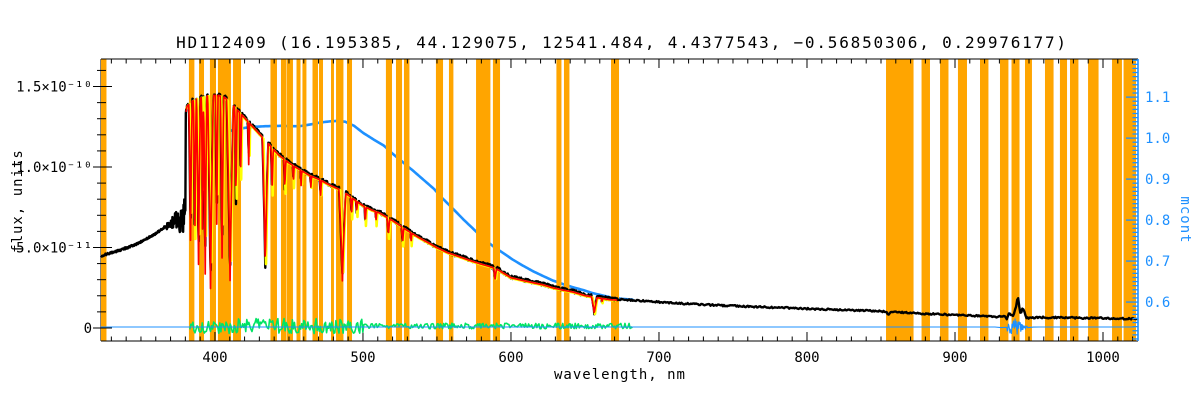 Image resolution: width=1200 pixels, height=400 pixels. Describe the element at coordinates (1157, 303) in the screenshot. I see `y-right-tick-label: 0.6` at that location.